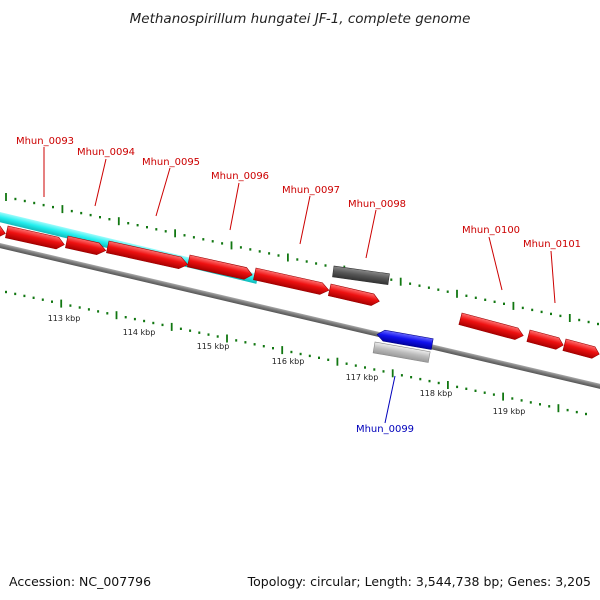  I want to click on gene-label: Mhun_0094, so click(106, 152).